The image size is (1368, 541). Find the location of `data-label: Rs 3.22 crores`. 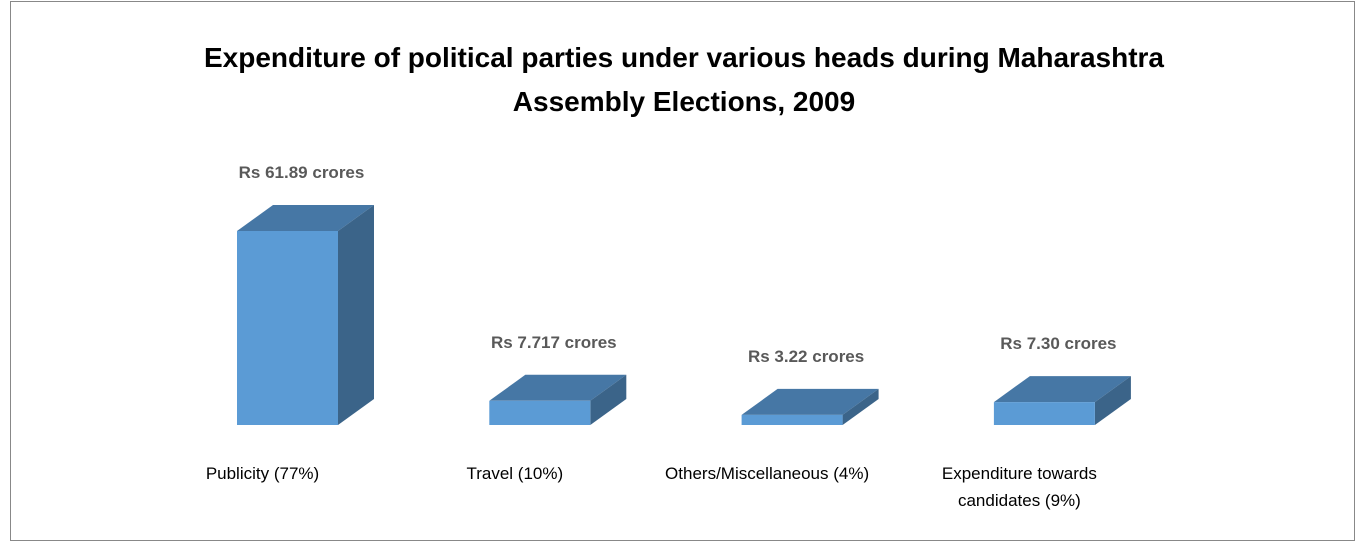

data-label: Rs 3.22 crores is located at coordinates (806, 356).